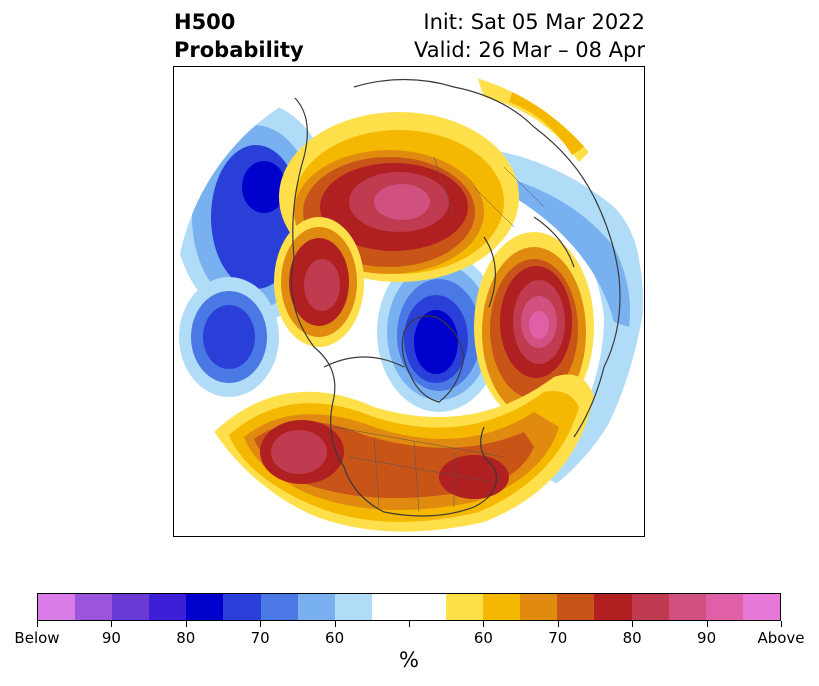 Image resolution: width=819 pixels, height=686 pixels. What do you see at coordinates (534, 22) in the screenshot?
I see `init-date: Init: Sat 05 Mar 2022` at bounding box center [534, 22].